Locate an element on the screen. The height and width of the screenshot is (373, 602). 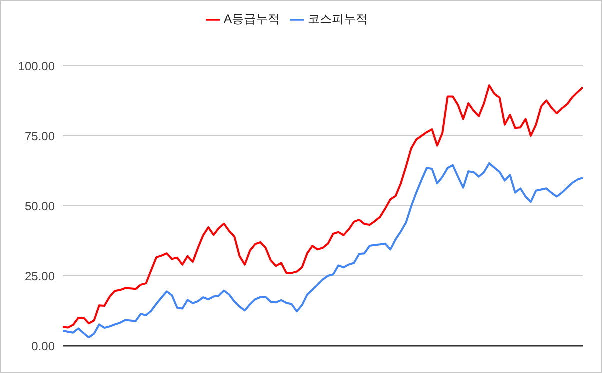
y-tick-label: 50.00 is located at coordinates (40, 206).